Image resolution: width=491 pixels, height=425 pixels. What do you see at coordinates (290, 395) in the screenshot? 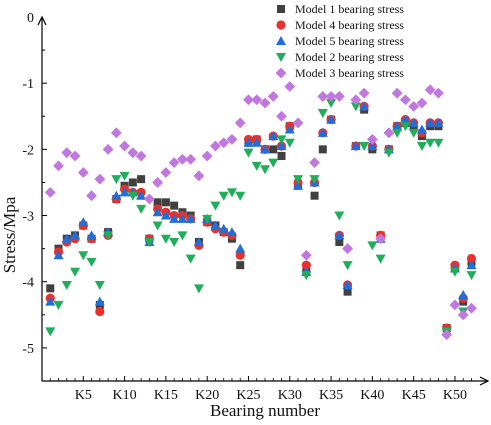
I see `x-tick-label: K30` at bounding box center [290, 395].